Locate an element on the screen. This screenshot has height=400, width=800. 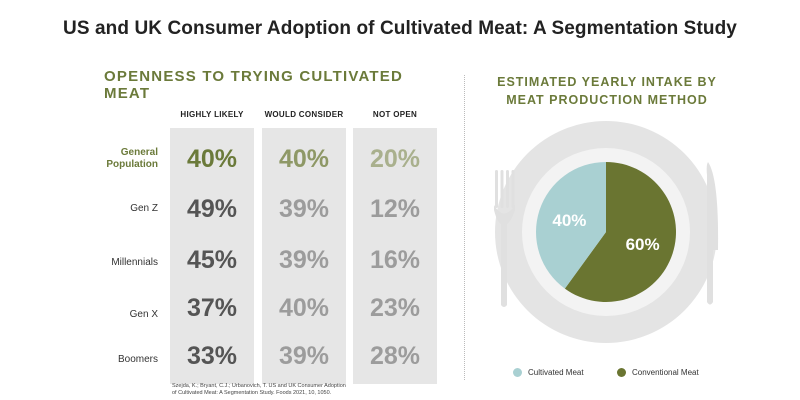
column-header-highly-likely: HIGHLY LIKELY is located at coordinates (212, 114).